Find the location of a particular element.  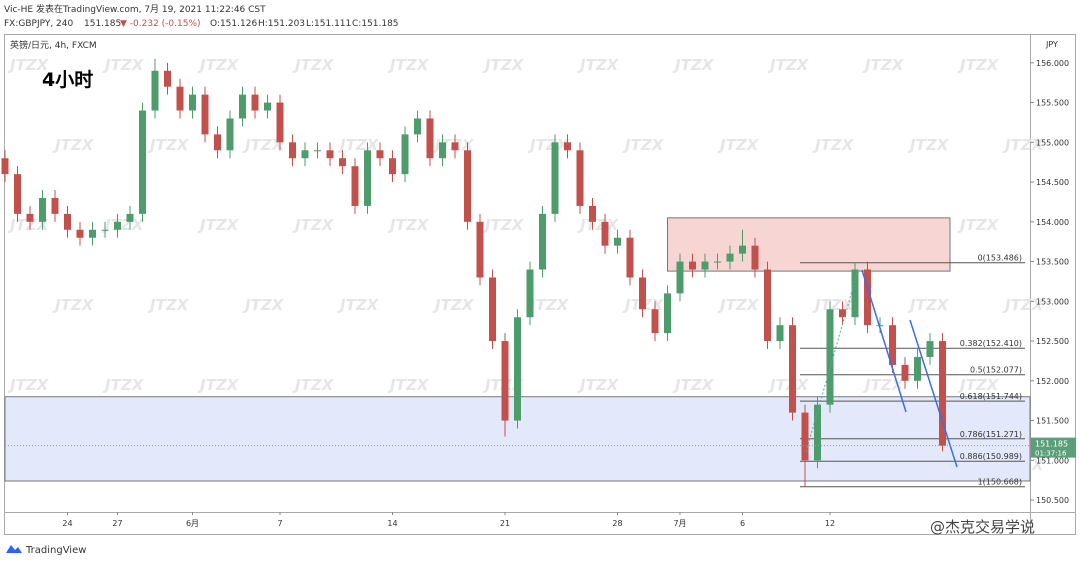

open: O:151.126 is located at coordinates (233, 24).